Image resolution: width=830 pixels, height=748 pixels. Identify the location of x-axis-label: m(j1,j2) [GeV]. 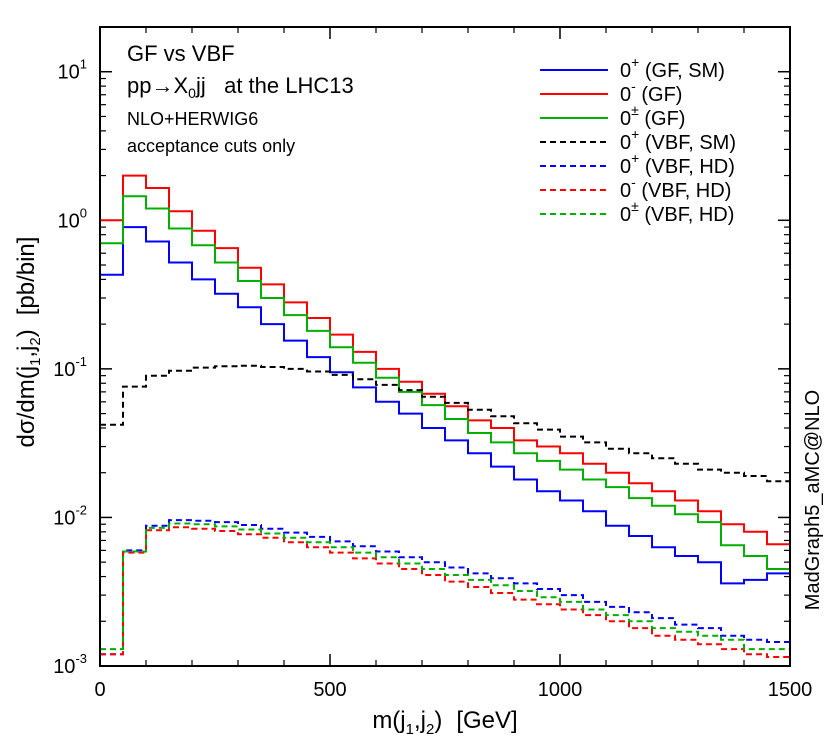
(444, 722).